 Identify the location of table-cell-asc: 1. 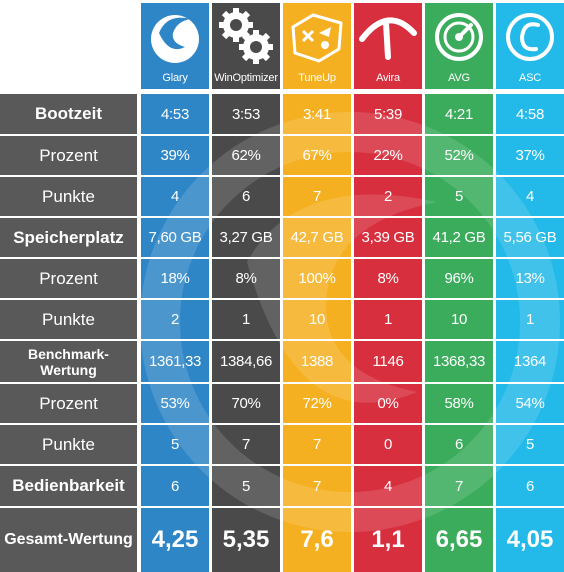
(530, 319).